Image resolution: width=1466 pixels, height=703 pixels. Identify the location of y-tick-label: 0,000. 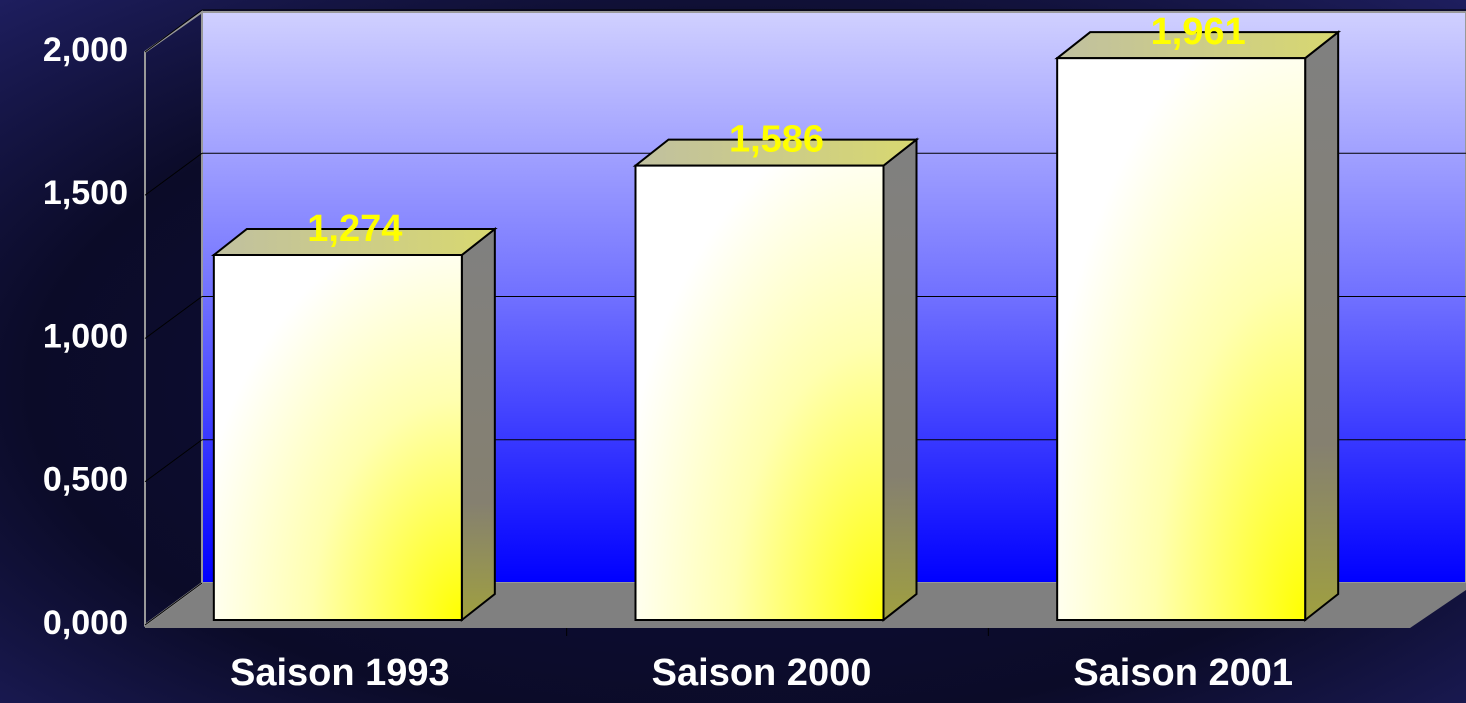
(85, 623).